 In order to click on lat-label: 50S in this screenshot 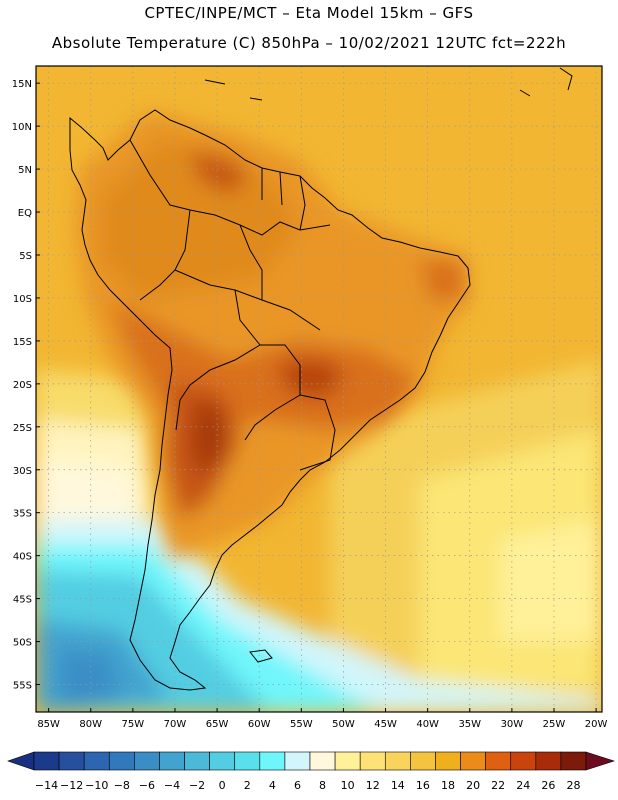, I will do `click(22, 643)`.